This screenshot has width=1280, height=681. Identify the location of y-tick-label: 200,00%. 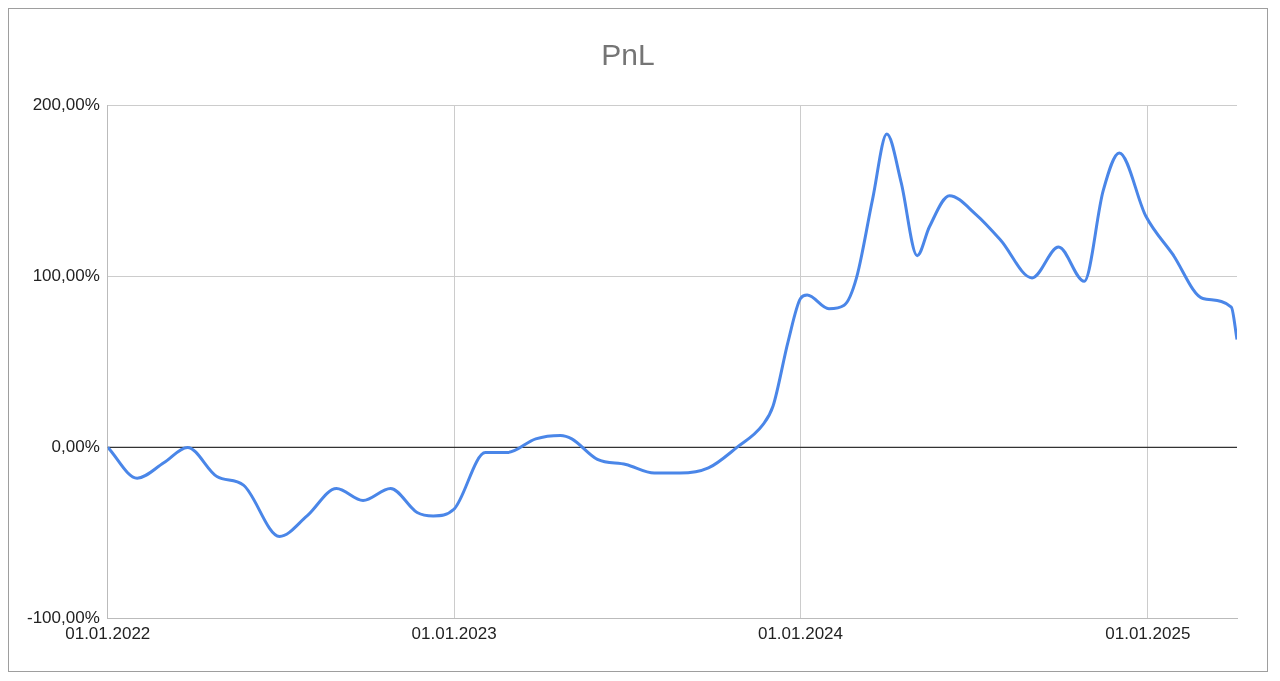
(66, 104).